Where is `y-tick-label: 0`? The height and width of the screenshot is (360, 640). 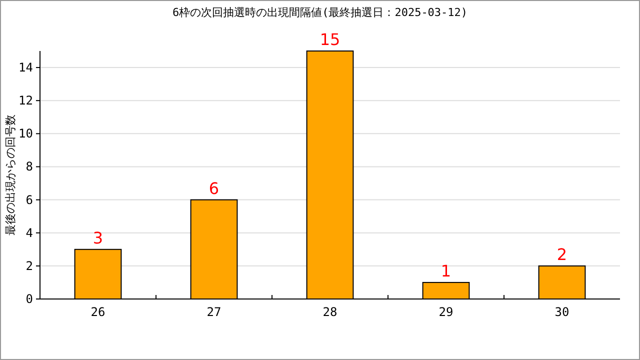
y-tick-label: 0 is located at coordinates (29, 299).